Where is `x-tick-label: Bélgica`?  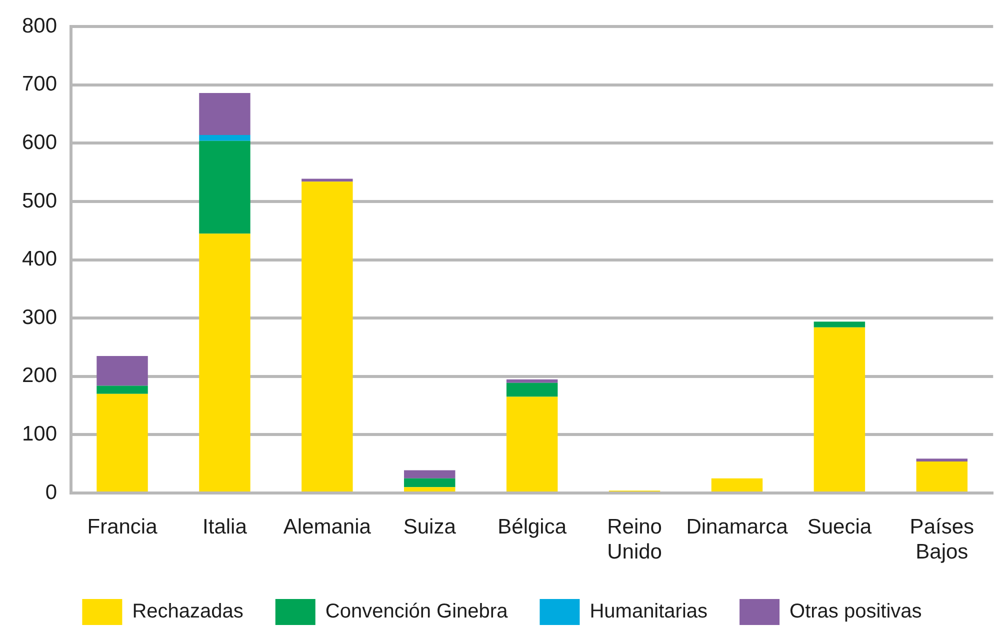 x-tick-label: Bélgica is located at coordinates (532, 526).